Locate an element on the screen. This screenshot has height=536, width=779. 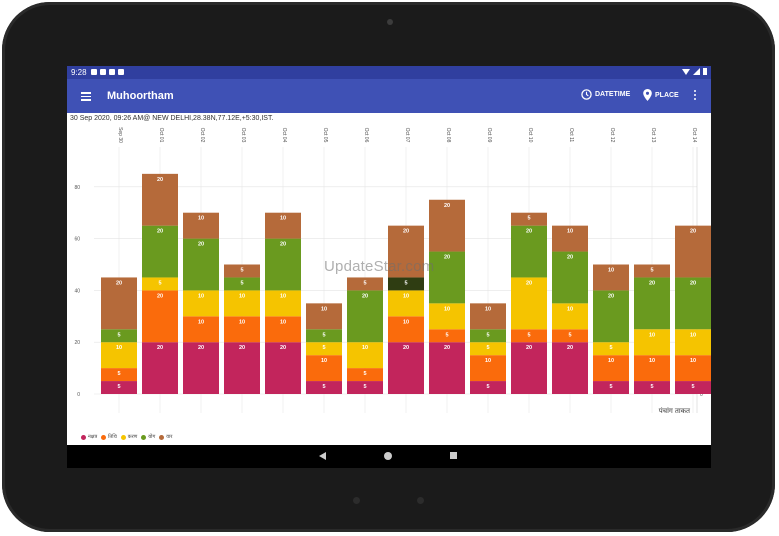
place-button: PLACE is located at coordinates (661, 95).